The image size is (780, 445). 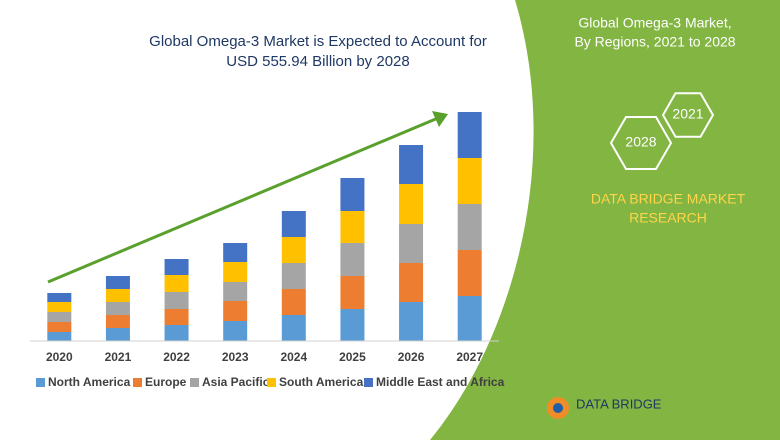 I want to click on panel-title: By Regions, 2021 to 2028, so click(x=654, y=42).